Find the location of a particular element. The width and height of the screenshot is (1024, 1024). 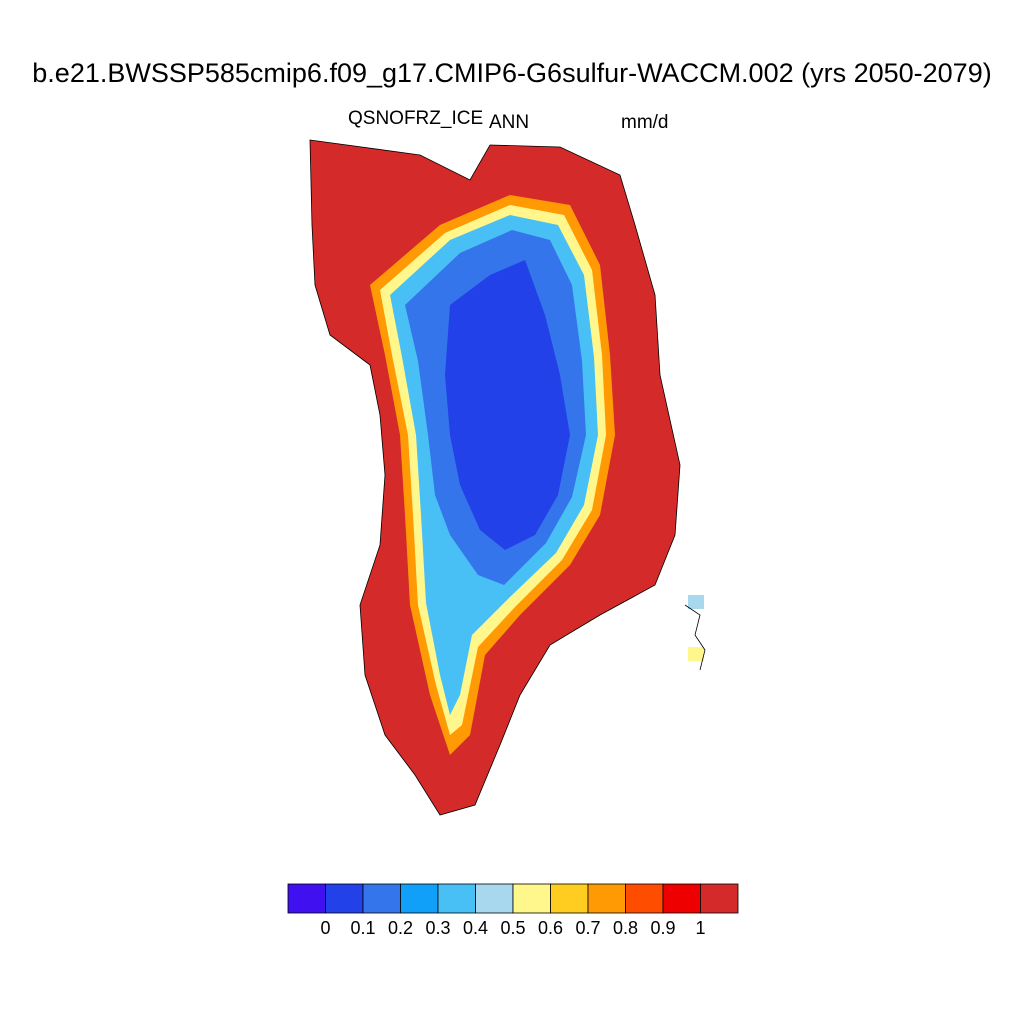

colorbar-tick-label: 0.4 is located at coordinates (475, 928).